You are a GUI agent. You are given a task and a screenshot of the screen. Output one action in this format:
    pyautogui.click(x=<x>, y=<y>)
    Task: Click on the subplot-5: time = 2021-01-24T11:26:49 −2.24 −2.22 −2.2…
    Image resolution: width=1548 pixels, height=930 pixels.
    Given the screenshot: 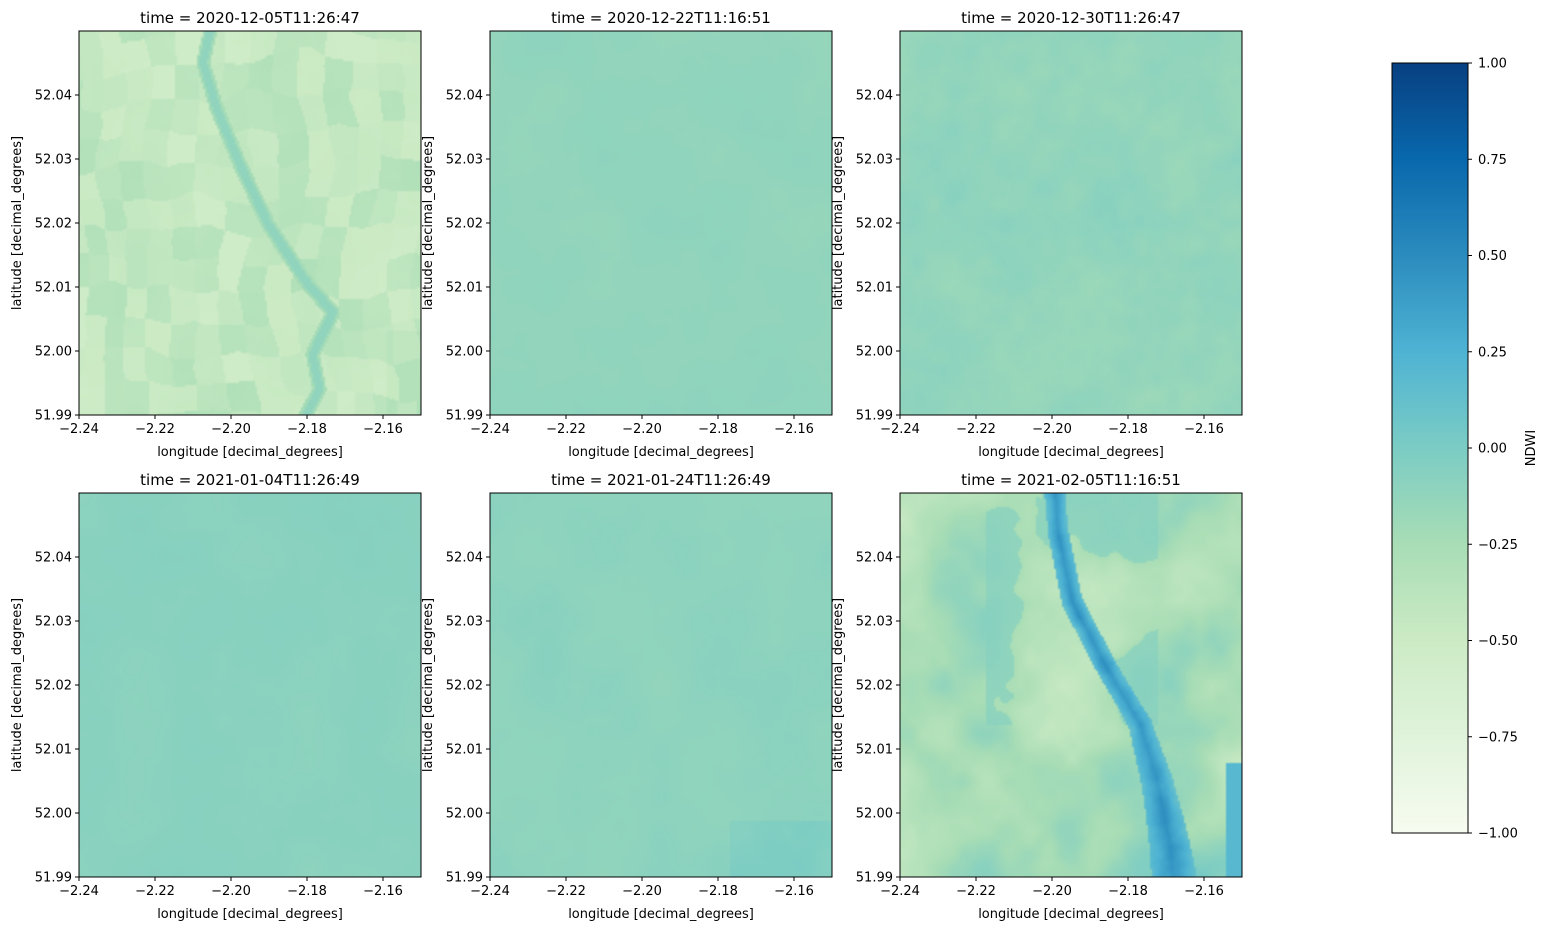 What is the action you would take?
    pyautogui.click(x=627, y=696)
    